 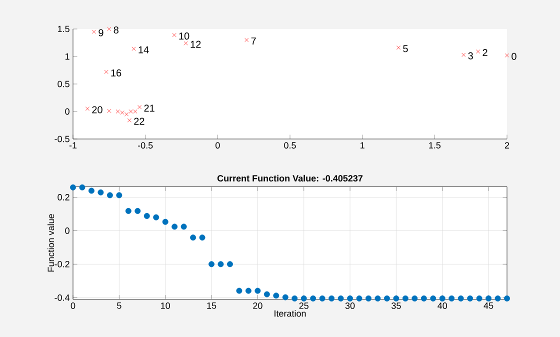 What do you see at coordinates (64, 197) in the screenshot?
I see `y-tick-label: 0.2` at bounding box center [64, 197].